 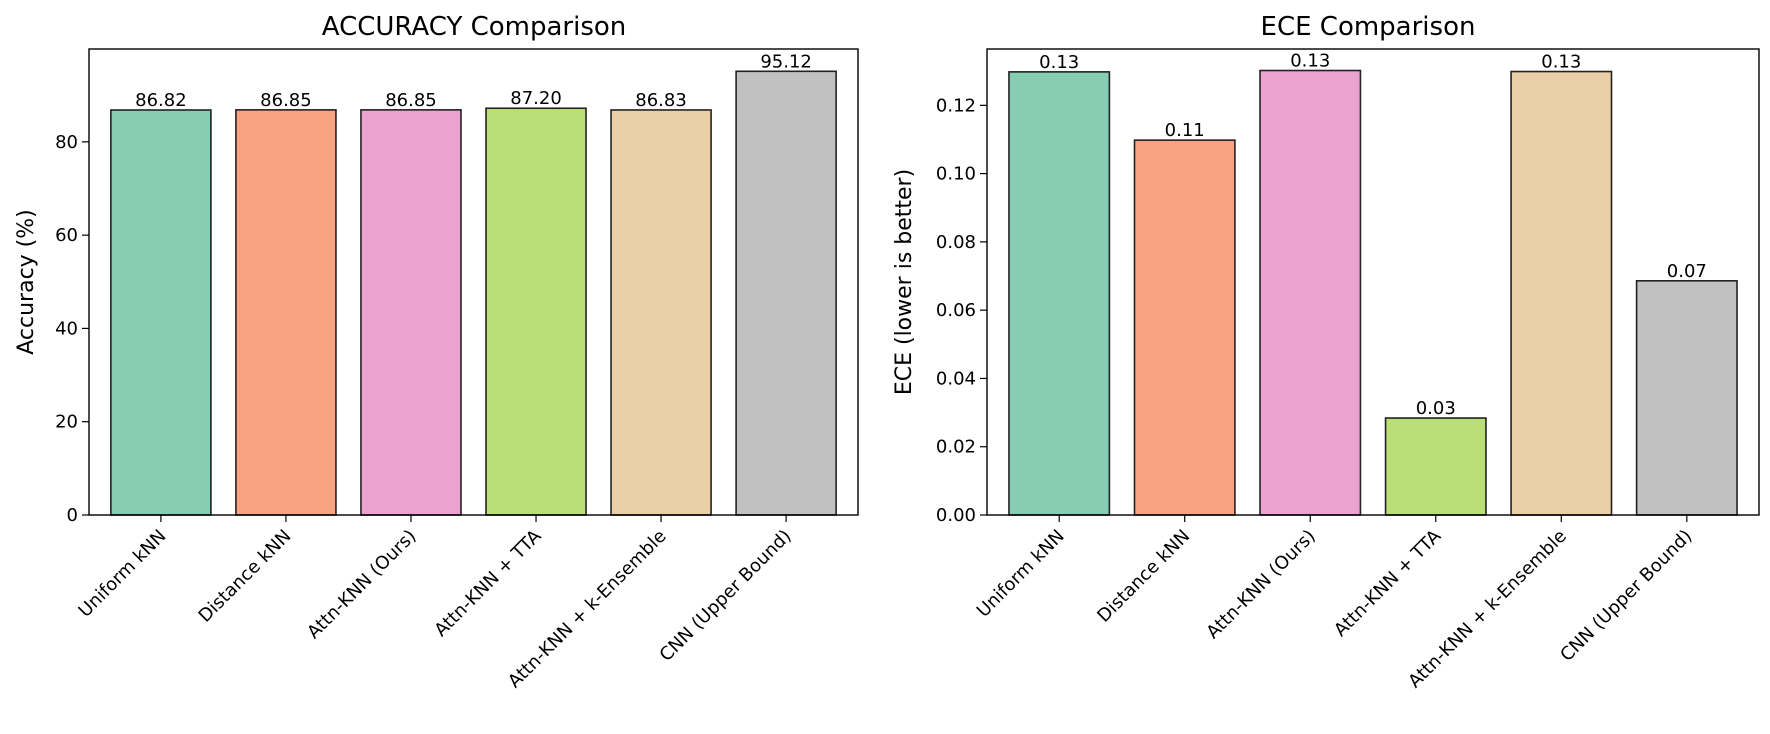 I want to click on accuracy-bar-value-label: 95.12, so click(x=786, y=61).